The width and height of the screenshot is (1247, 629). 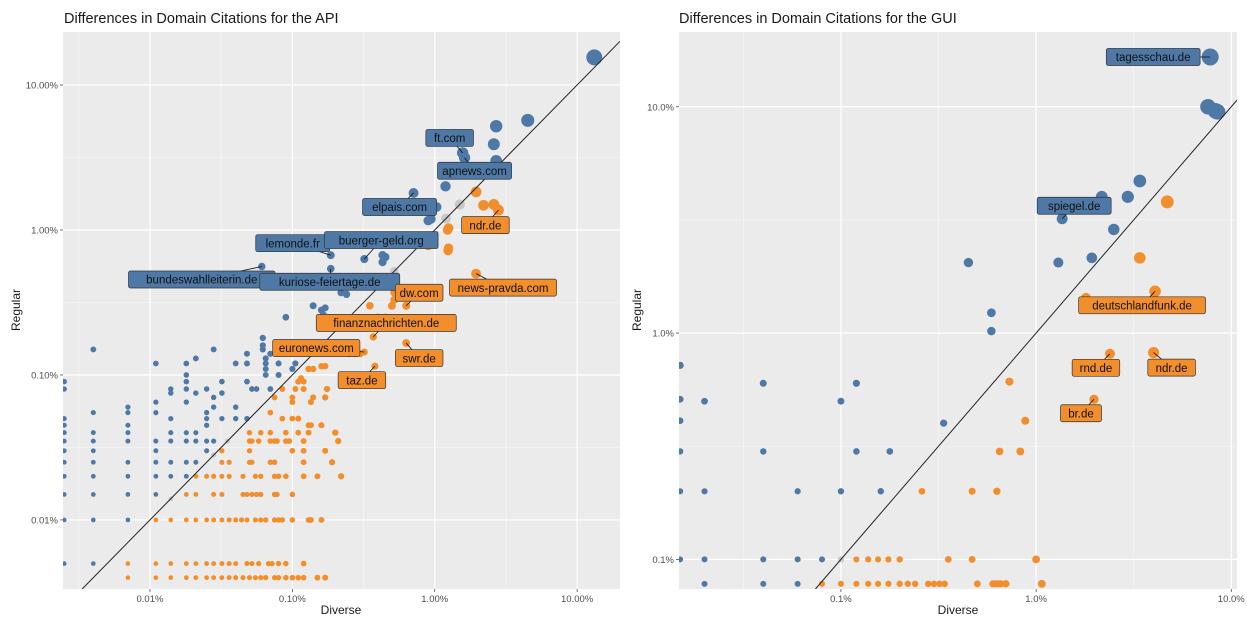 What do you see at coordinates (637, 310) in the screenshot?
I see `y-axis-title: Regular` at bounding box center [637, 310].